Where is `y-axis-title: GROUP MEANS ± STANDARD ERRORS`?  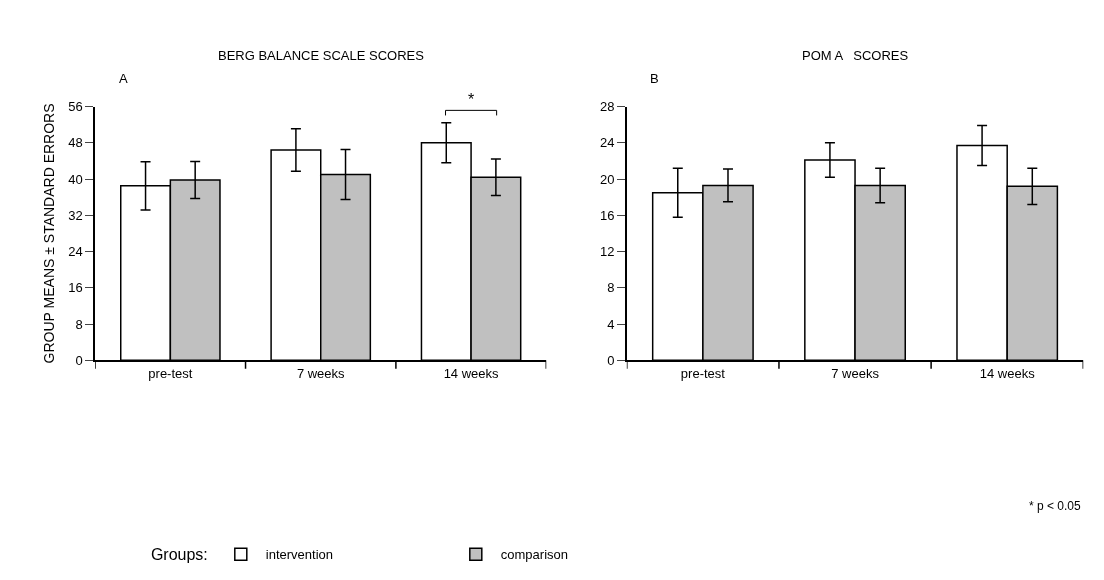 y-axis-title: GROUP MEANS ± STANDARD ERRORS is located at coordinates (49, 233).